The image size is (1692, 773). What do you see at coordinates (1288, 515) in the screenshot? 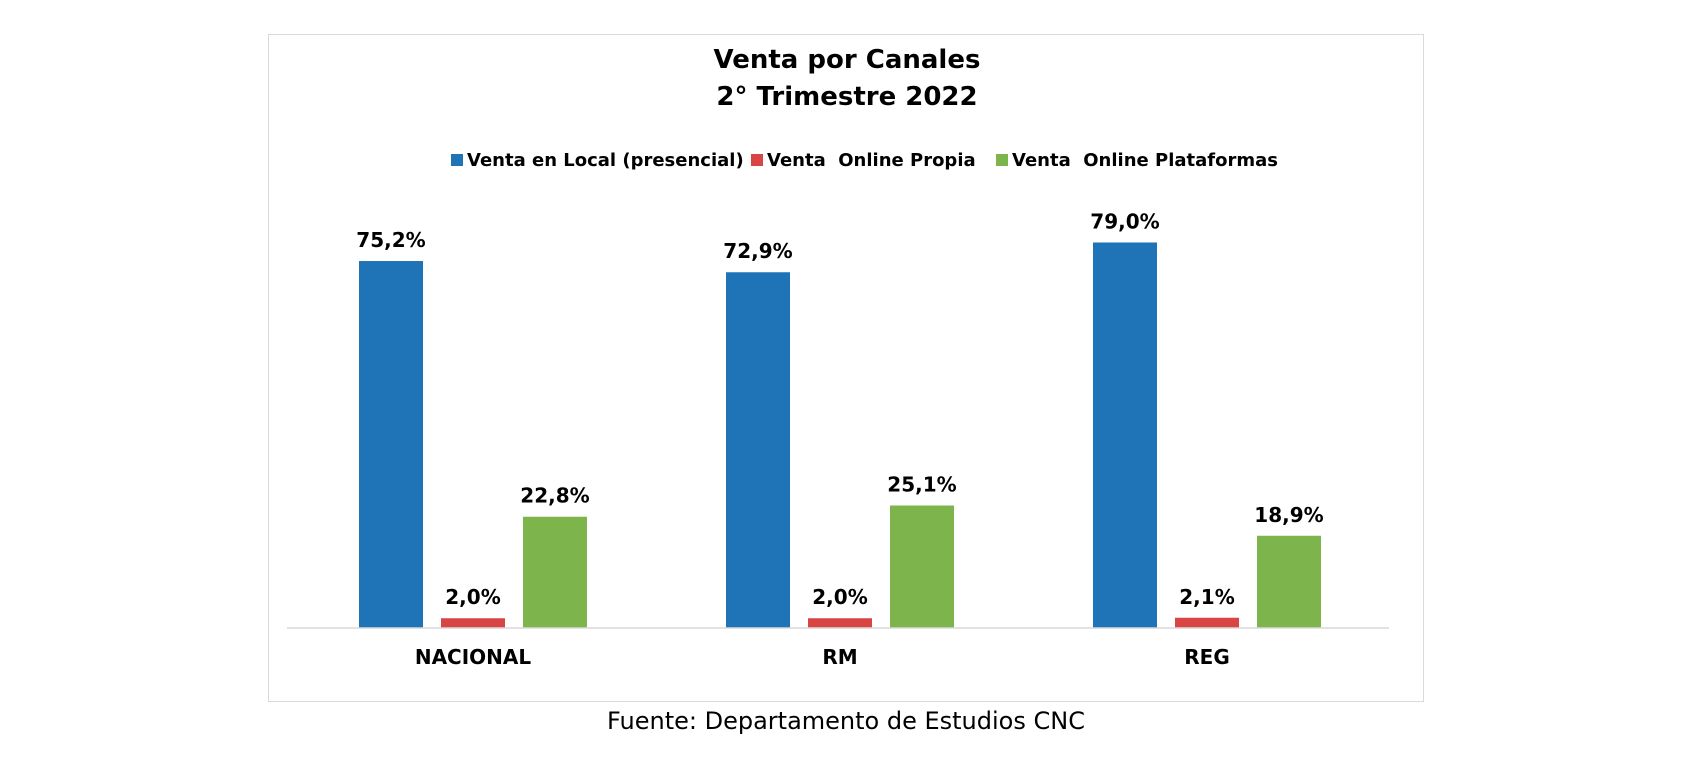
I see `data-label-2-2: 18,9%` at bounding box center [1288, 515].